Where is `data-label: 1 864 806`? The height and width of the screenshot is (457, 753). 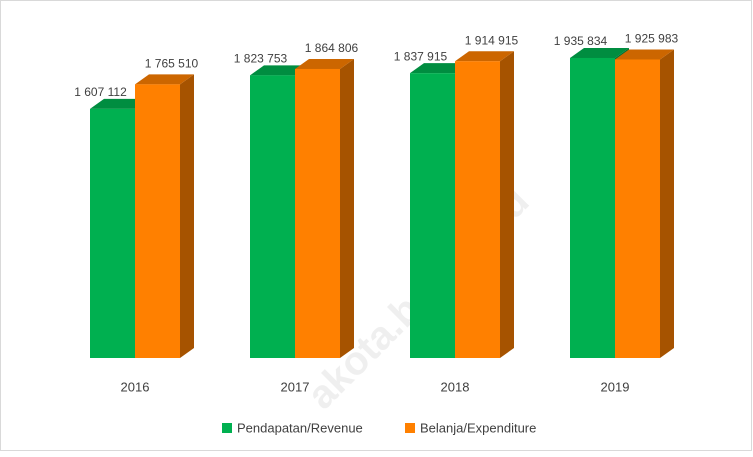 data-label: 1 864 806 is located at coordinates (332, 48).